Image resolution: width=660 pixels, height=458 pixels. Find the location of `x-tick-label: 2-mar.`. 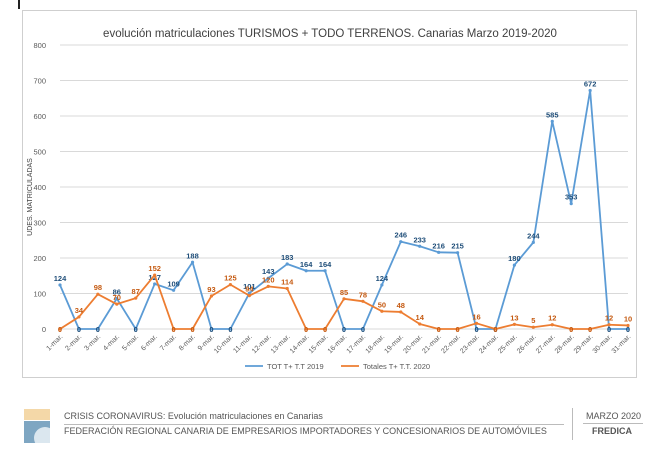

x-tick-label: 2-mar. is located at coordinates (73, 342).